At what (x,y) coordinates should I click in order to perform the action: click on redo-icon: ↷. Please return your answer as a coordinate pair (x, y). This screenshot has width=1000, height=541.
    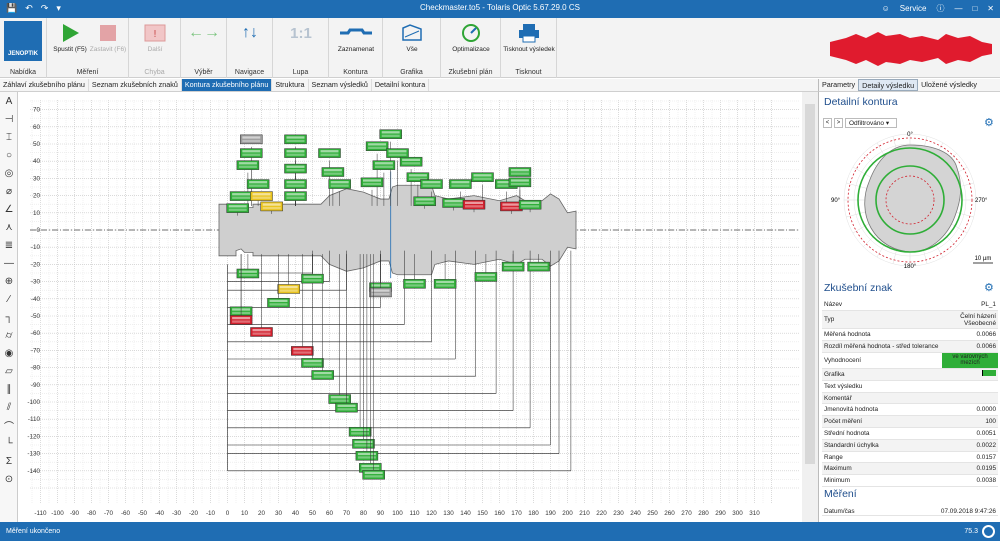
    Looking at the image, I should click on (44, 8).